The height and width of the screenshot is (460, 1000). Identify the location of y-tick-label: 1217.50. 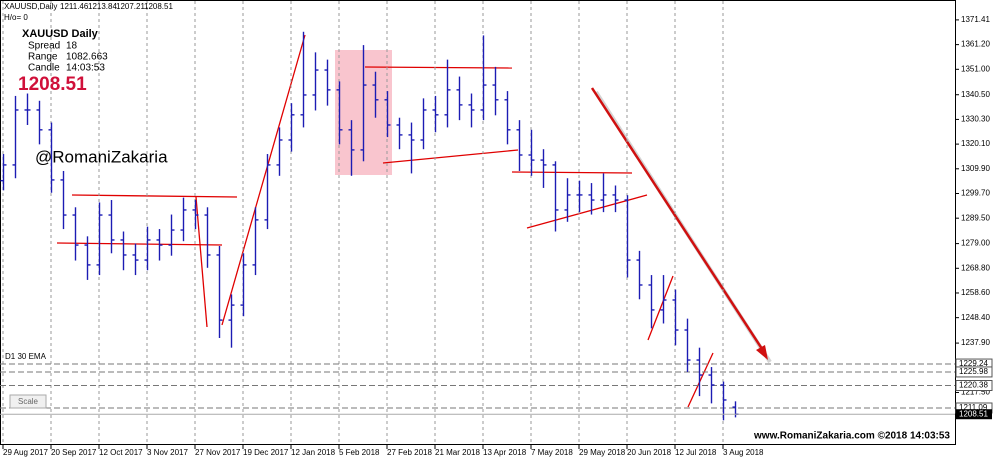
(975, 392).